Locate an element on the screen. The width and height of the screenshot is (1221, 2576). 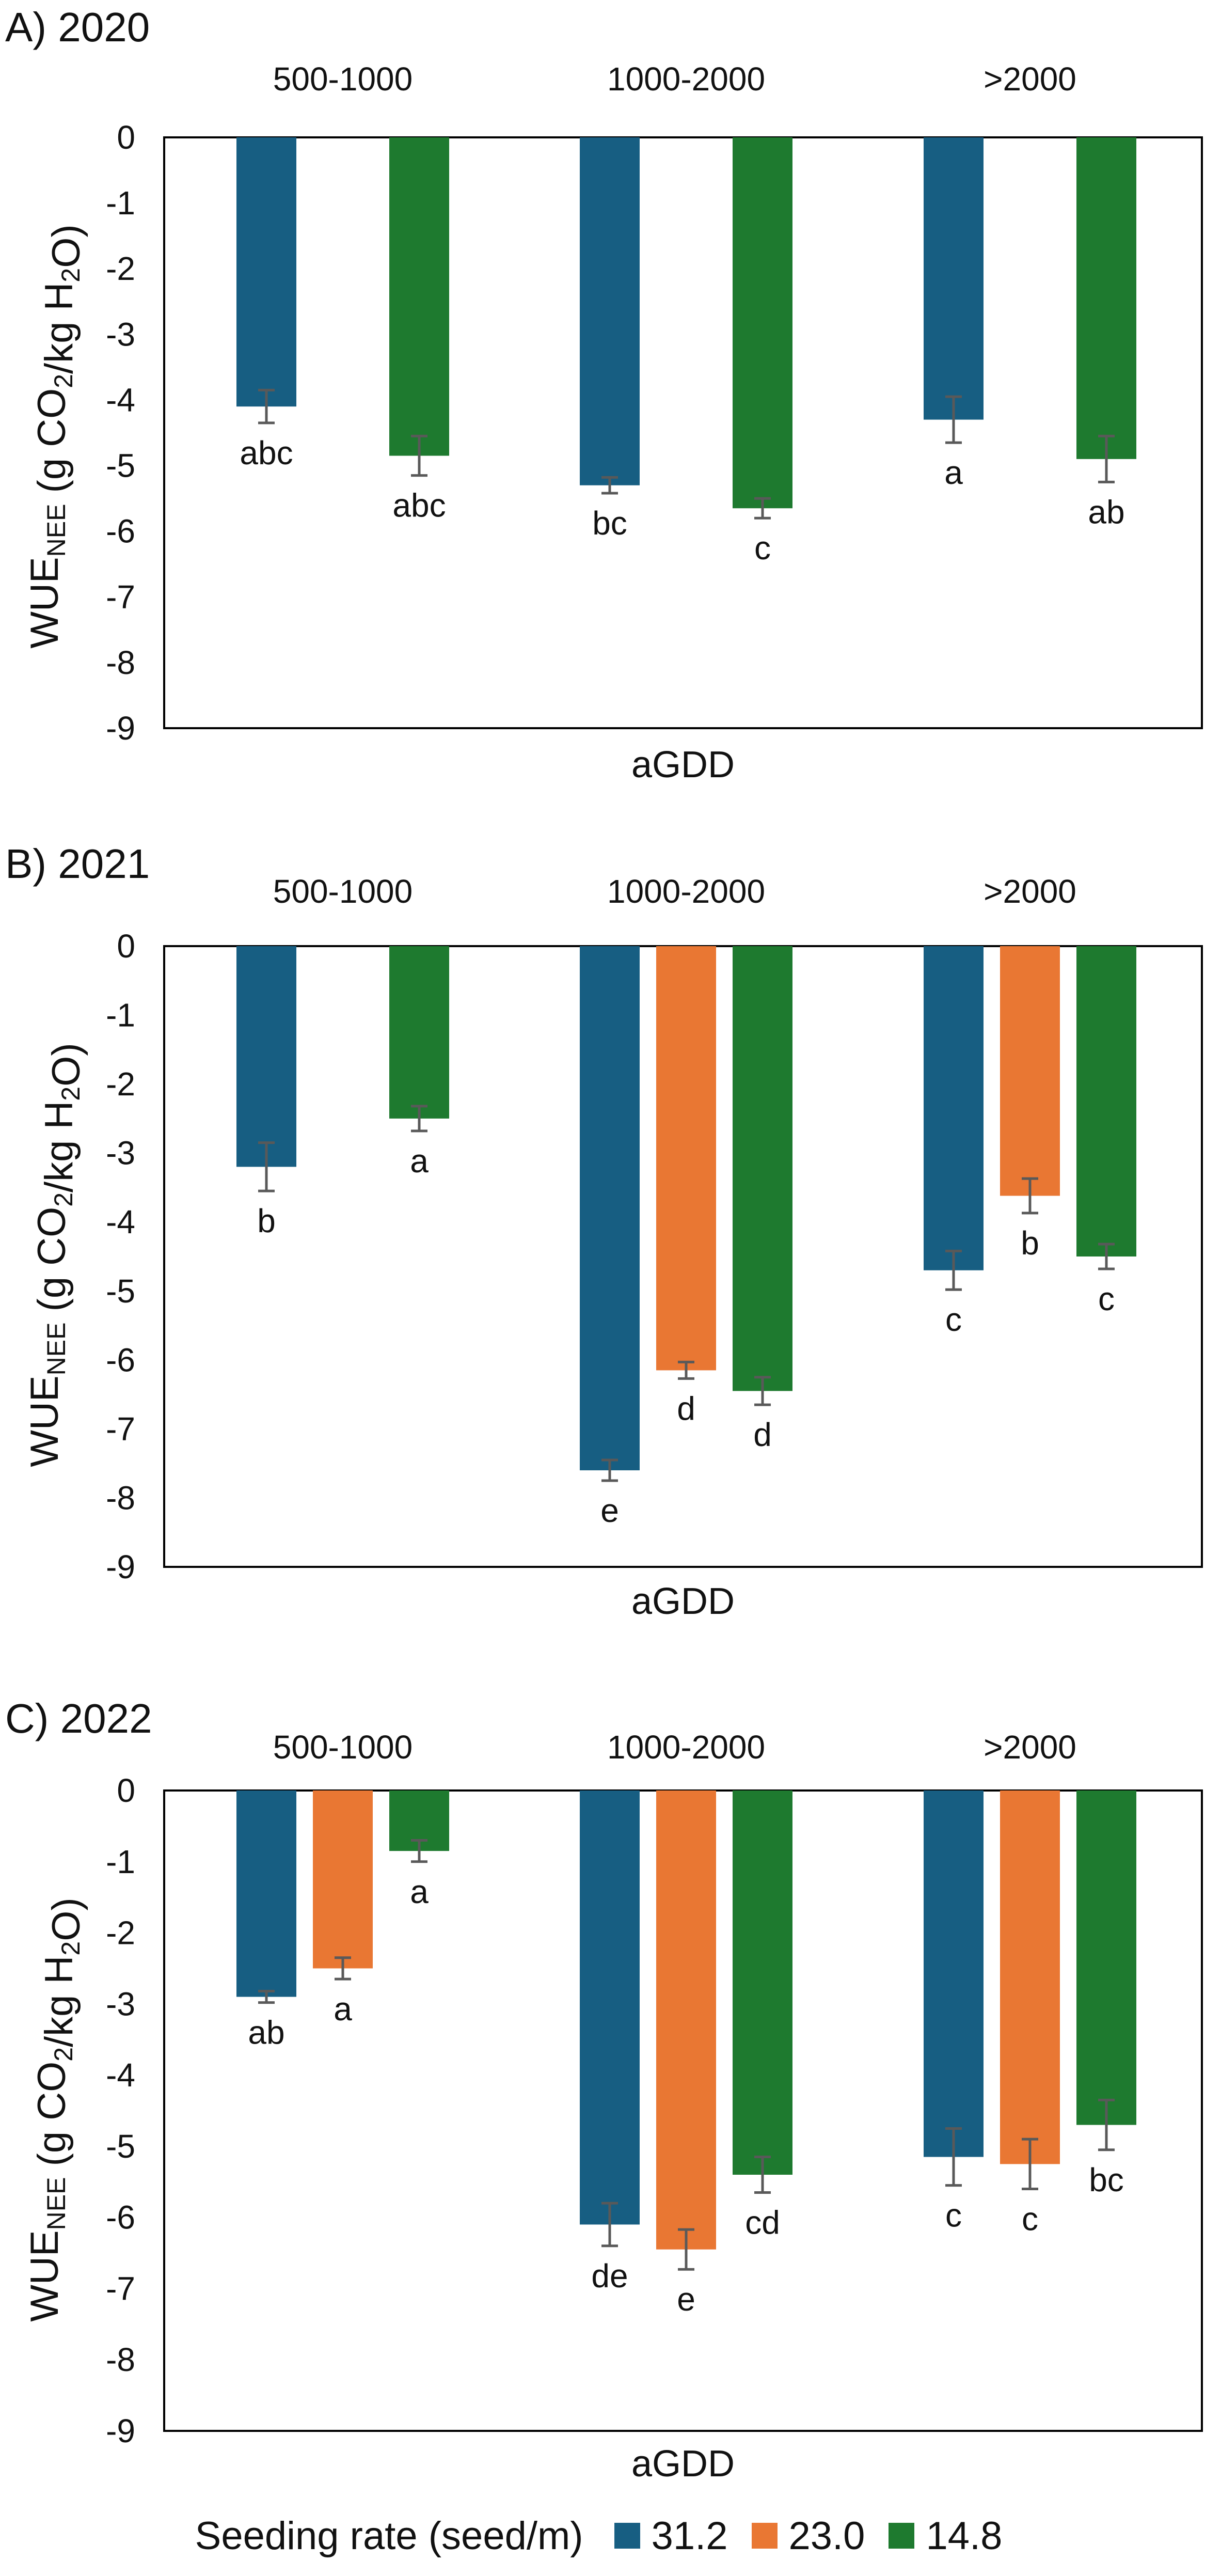
y-tick-label: -4 is located at coordinates (120, 1222).